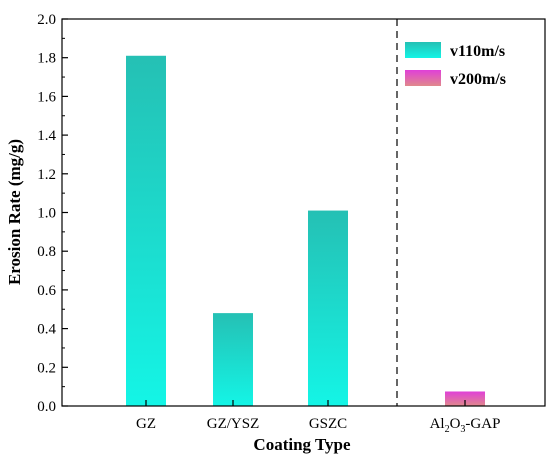  What do you see at coordinates (46, 252) in the screenshot?
I see `y-tick-label: 0.8` at bounding box center [46, 252].